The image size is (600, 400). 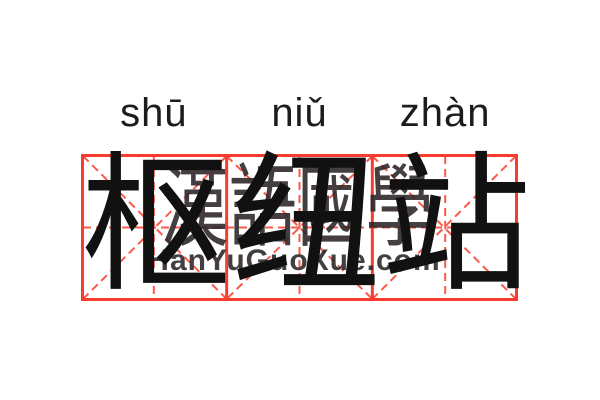 I want to click on hanzi-character-3: 站, so click(x=456, y=227).